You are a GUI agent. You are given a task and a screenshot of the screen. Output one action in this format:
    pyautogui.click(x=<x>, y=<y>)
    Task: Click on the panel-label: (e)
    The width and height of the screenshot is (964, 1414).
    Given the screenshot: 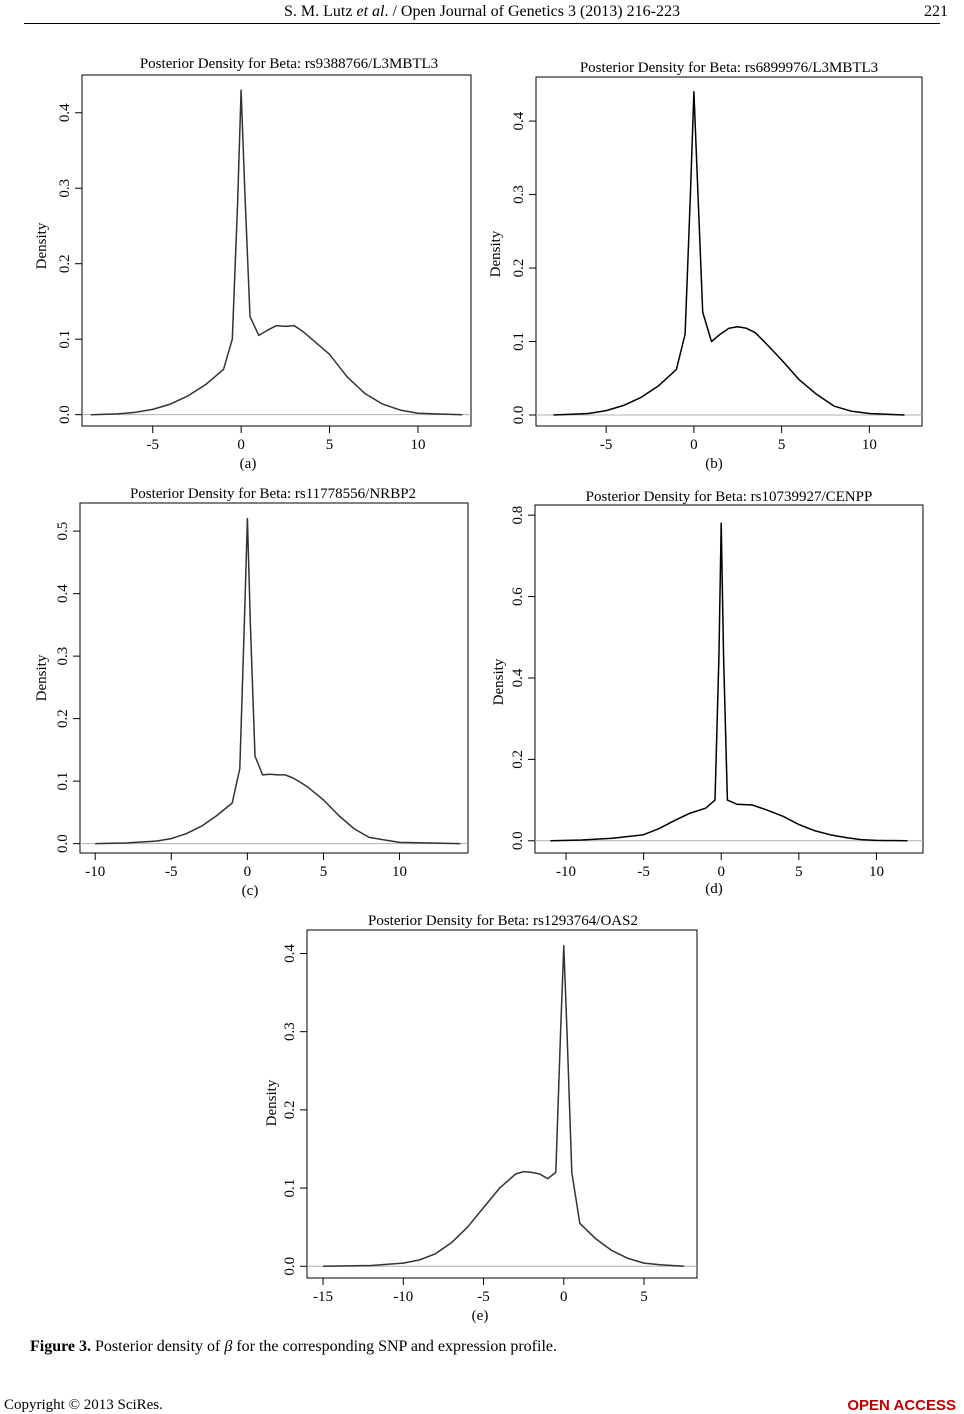 What is the action you would take?
    pyautogui.click(x=480, y=1316)
    